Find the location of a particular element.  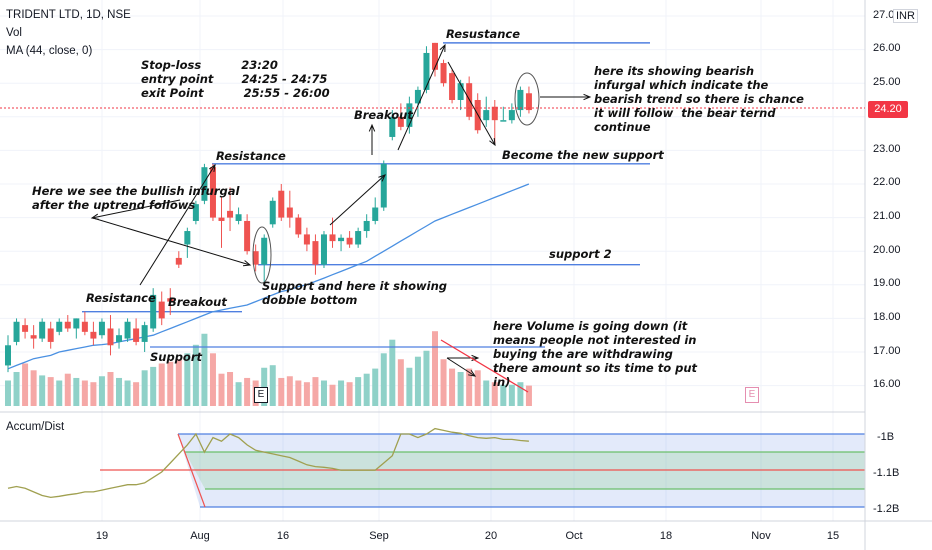

annotation-resistance-left: Resistance is located at coordinates (121, 298).